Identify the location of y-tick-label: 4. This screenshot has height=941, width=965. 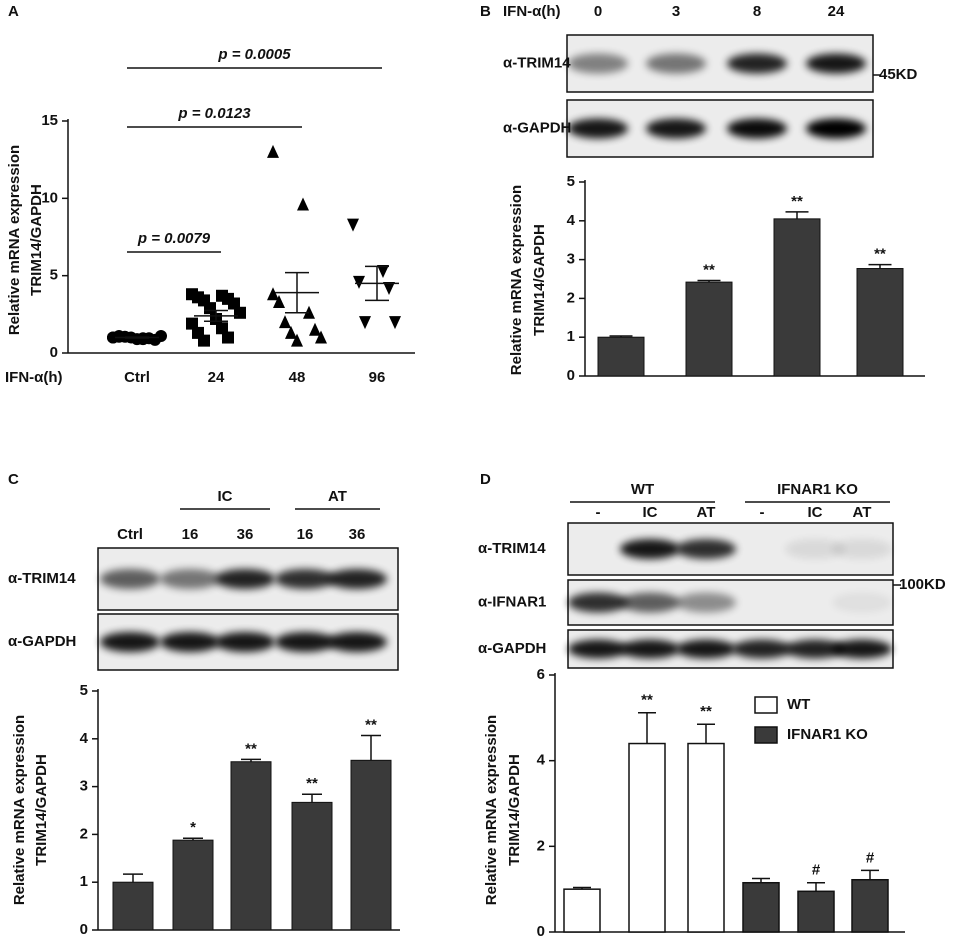
(84, 738).